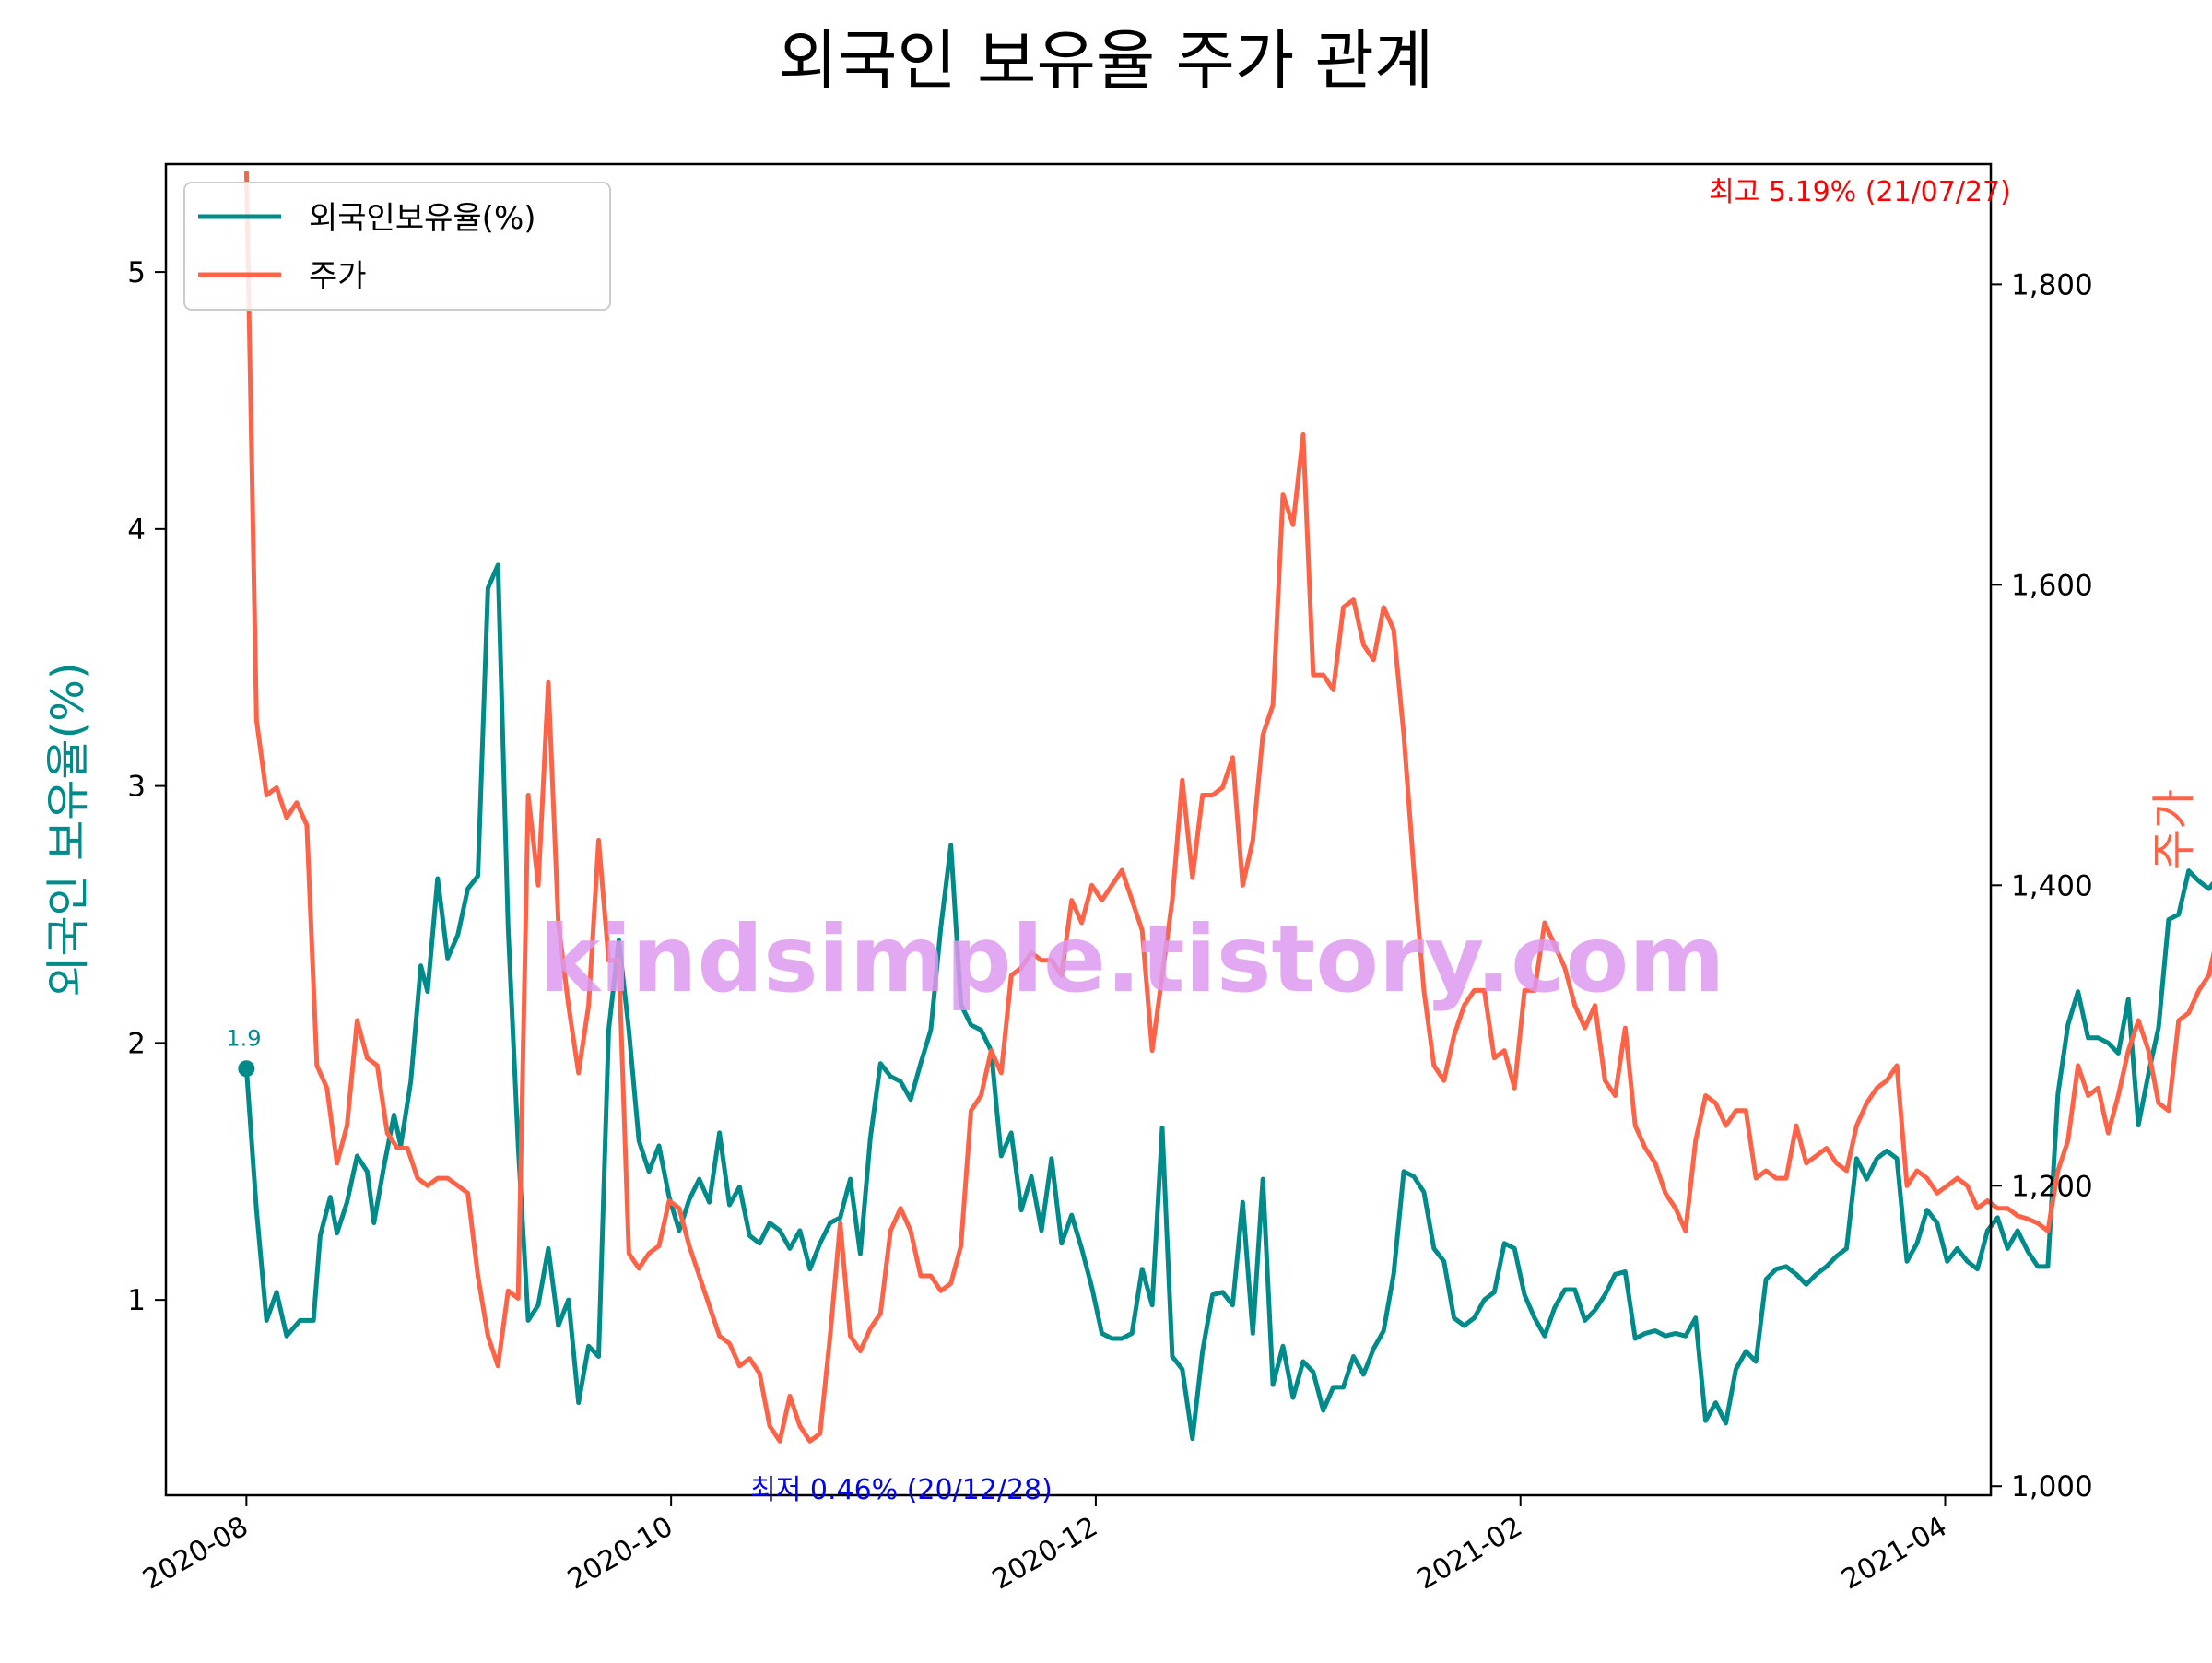 This screenshot has height=1663, width=2212. Describe the element at coordinates (1470, 1554) in the screenshot. I see `x-tick-label: 2021-02` at that location.